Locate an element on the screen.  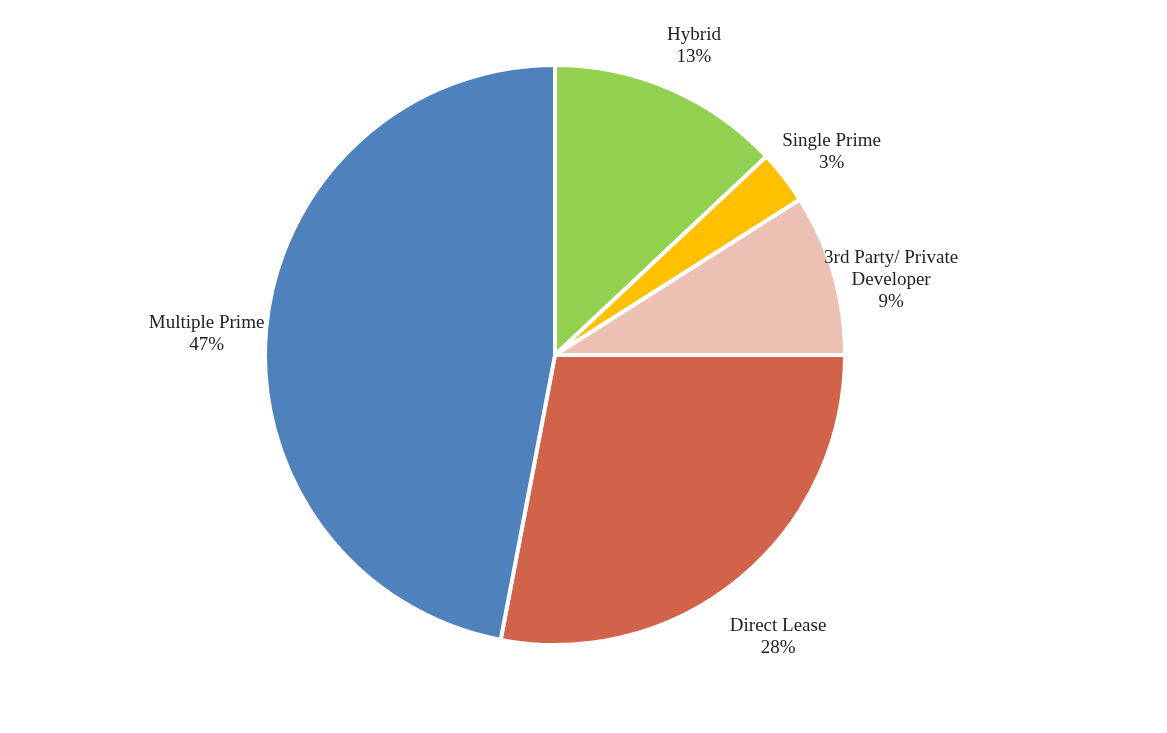
slice-label: 3rd Party/ Private Developer is located at coordinates (891, 268).